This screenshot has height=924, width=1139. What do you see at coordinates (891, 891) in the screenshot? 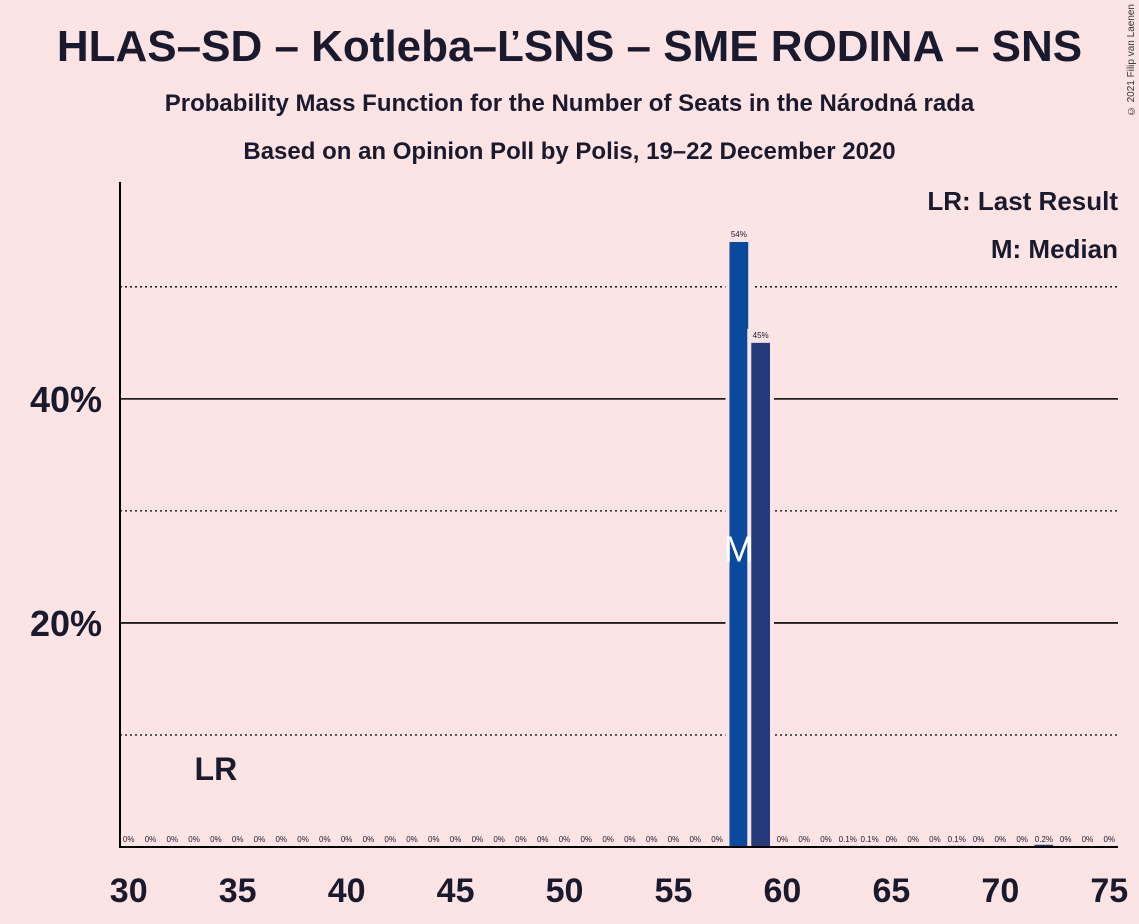
I see `x-tick-label: 65` at bounding box center [891, 891].